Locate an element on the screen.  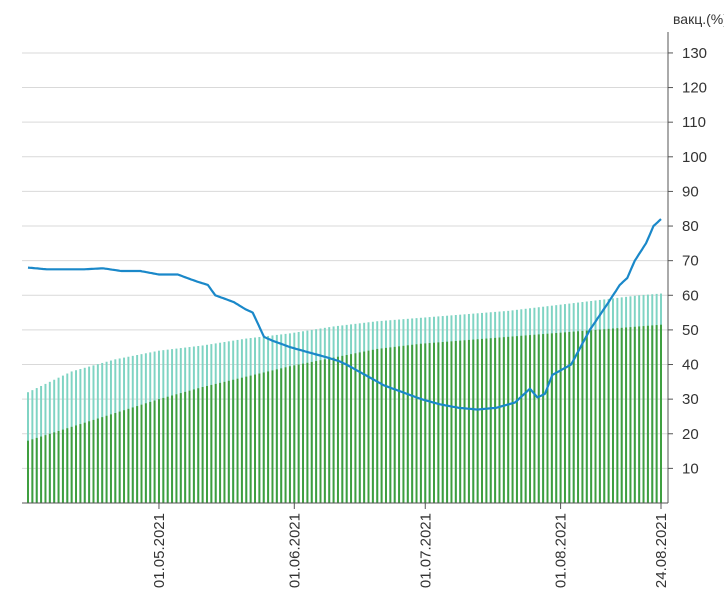
x-tick-label: 01.07.2021 is located at coordinates (425, 550).